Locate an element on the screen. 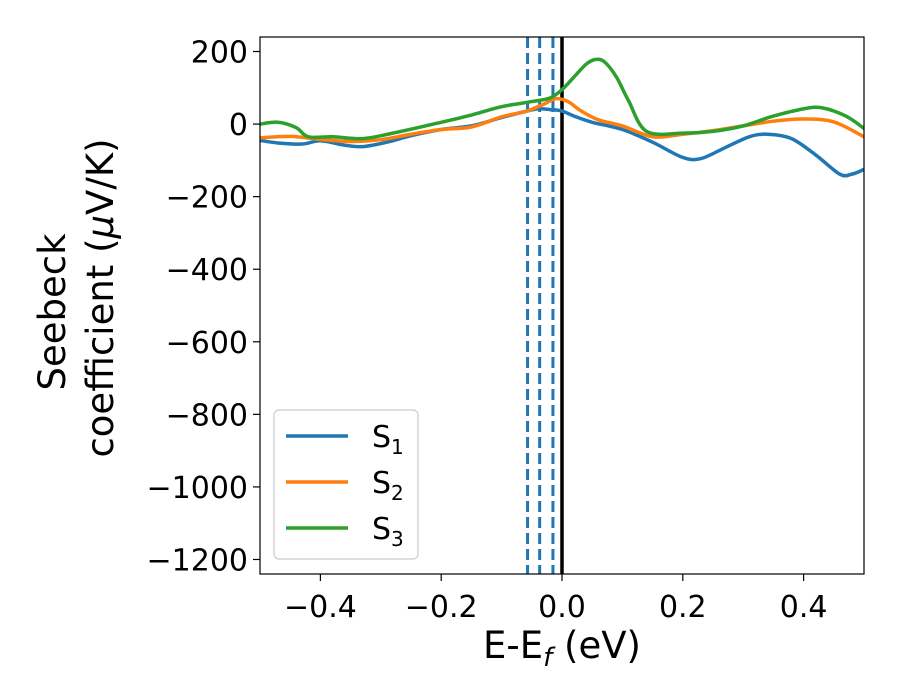 The image size is (900, 700). legend-items: S1 S2 S3 is located at coordinates (345, 485).